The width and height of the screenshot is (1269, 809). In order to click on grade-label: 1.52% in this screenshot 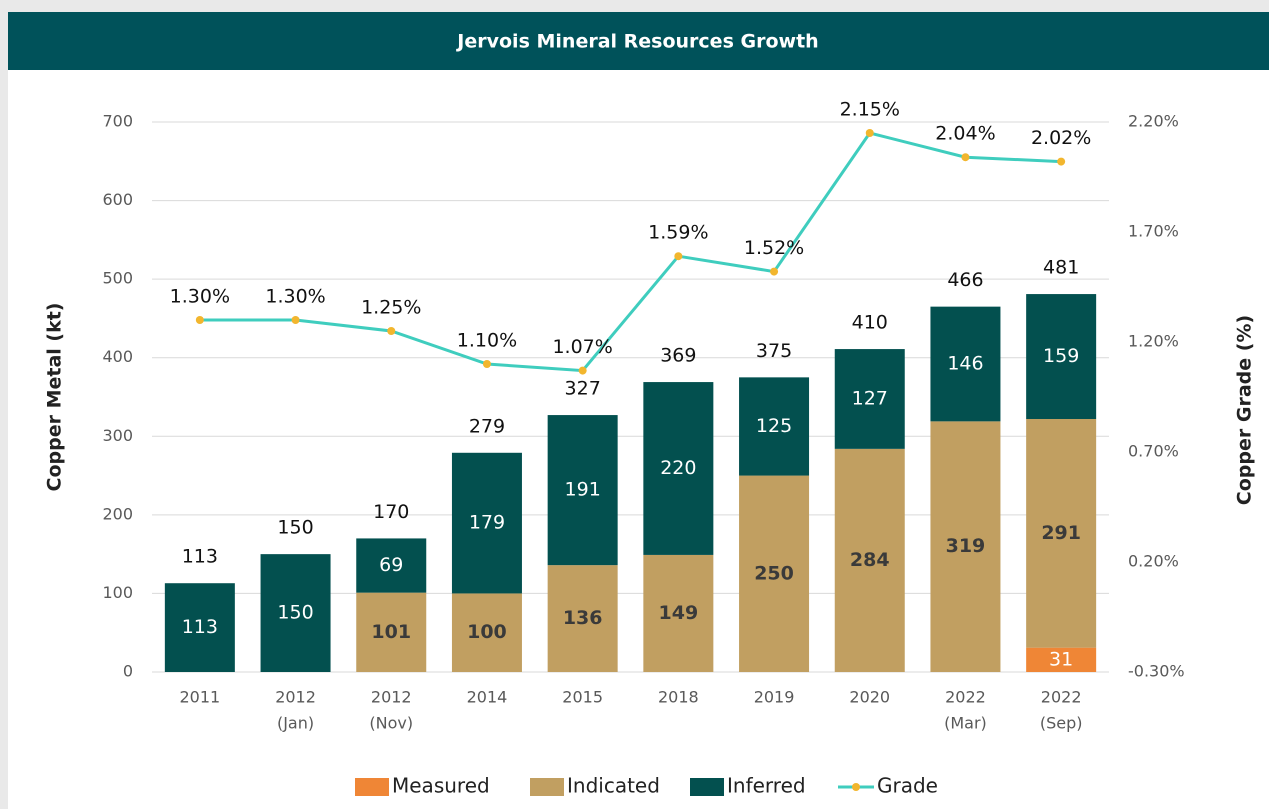, I will do `click(774, 248)`.